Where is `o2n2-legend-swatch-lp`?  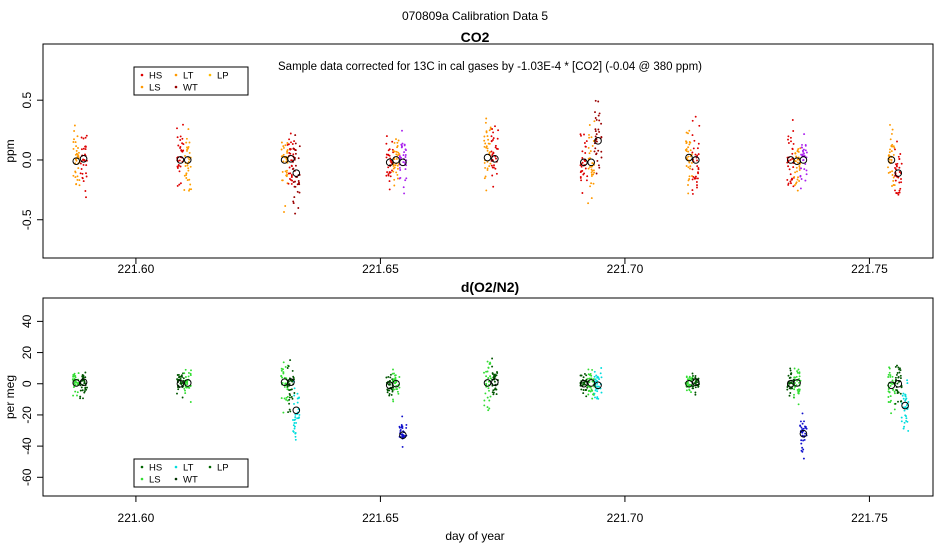 o2n2-legend-swatch-lp is located at coordinates (210, 467).